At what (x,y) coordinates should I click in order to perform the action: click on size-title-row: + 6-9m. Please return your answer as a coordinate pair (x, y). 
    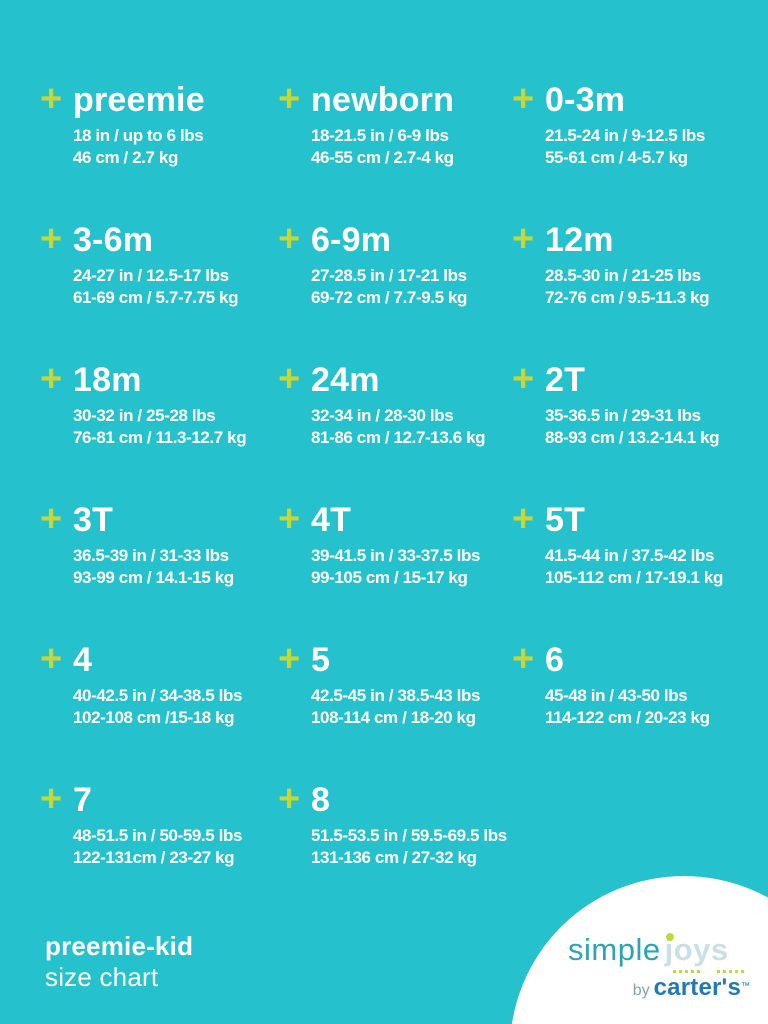
    Looking at the image, I should click on (395, 240).